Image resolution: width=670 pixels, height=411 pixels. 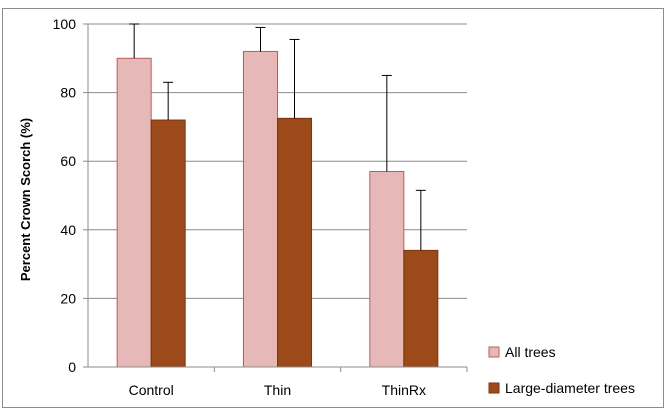 What do you see at coordinates (387, 269) in the screenshot?
I see `bar-all-trees-thinrx` at bounding box center [387, 269].